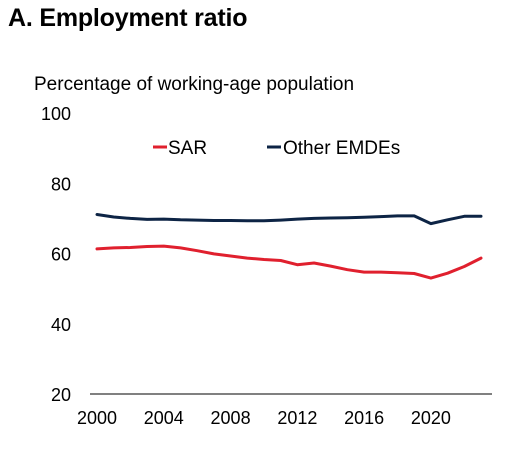  I want to click on x-tick-label-2008: 2008, so click(231, 418).